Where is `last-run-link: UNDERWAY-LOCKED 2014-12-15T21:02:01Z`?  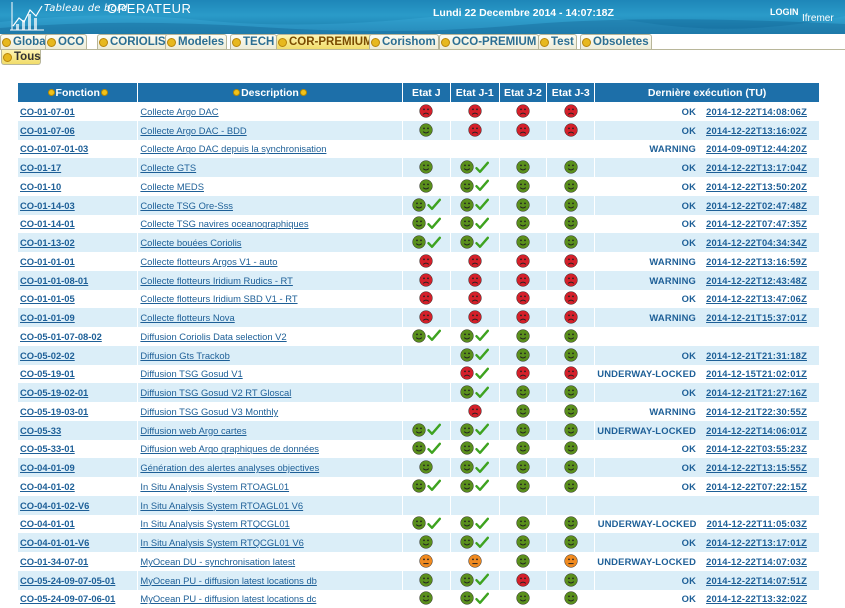
last-run-link: UNDERWAY-LOCKED 2014-12-15T21:02:01Z is located at coordinates (702, 373).